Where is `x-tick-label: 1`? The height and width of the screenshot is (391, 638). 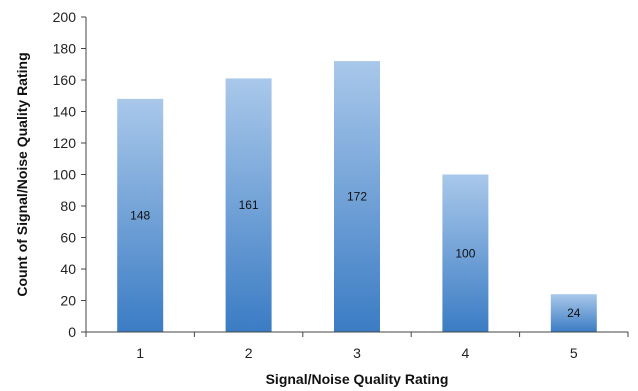
x-tick-label: 1 is located at coordinates (140, 353).